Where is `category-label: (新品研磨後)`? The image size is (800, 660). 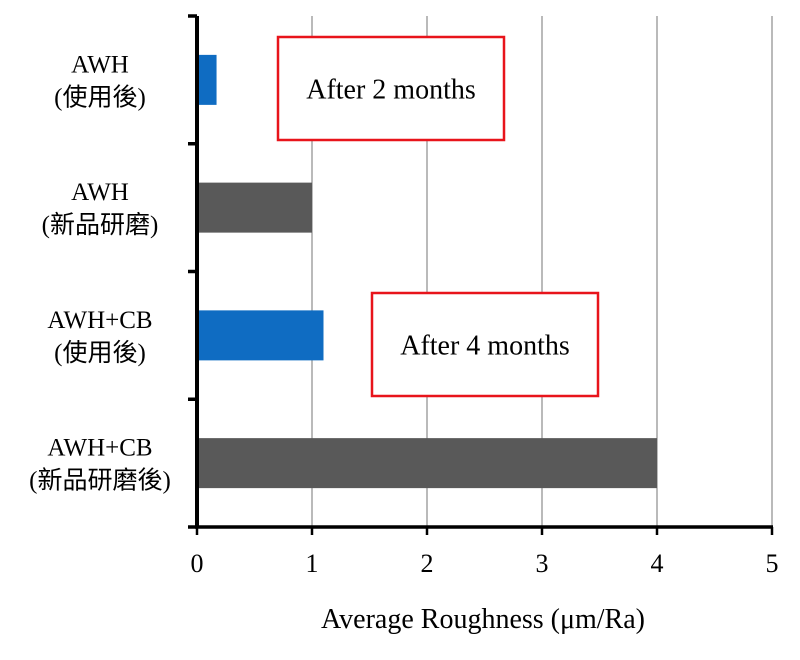 category-label: (新品研磨後) is located at coordinates (100, 481).